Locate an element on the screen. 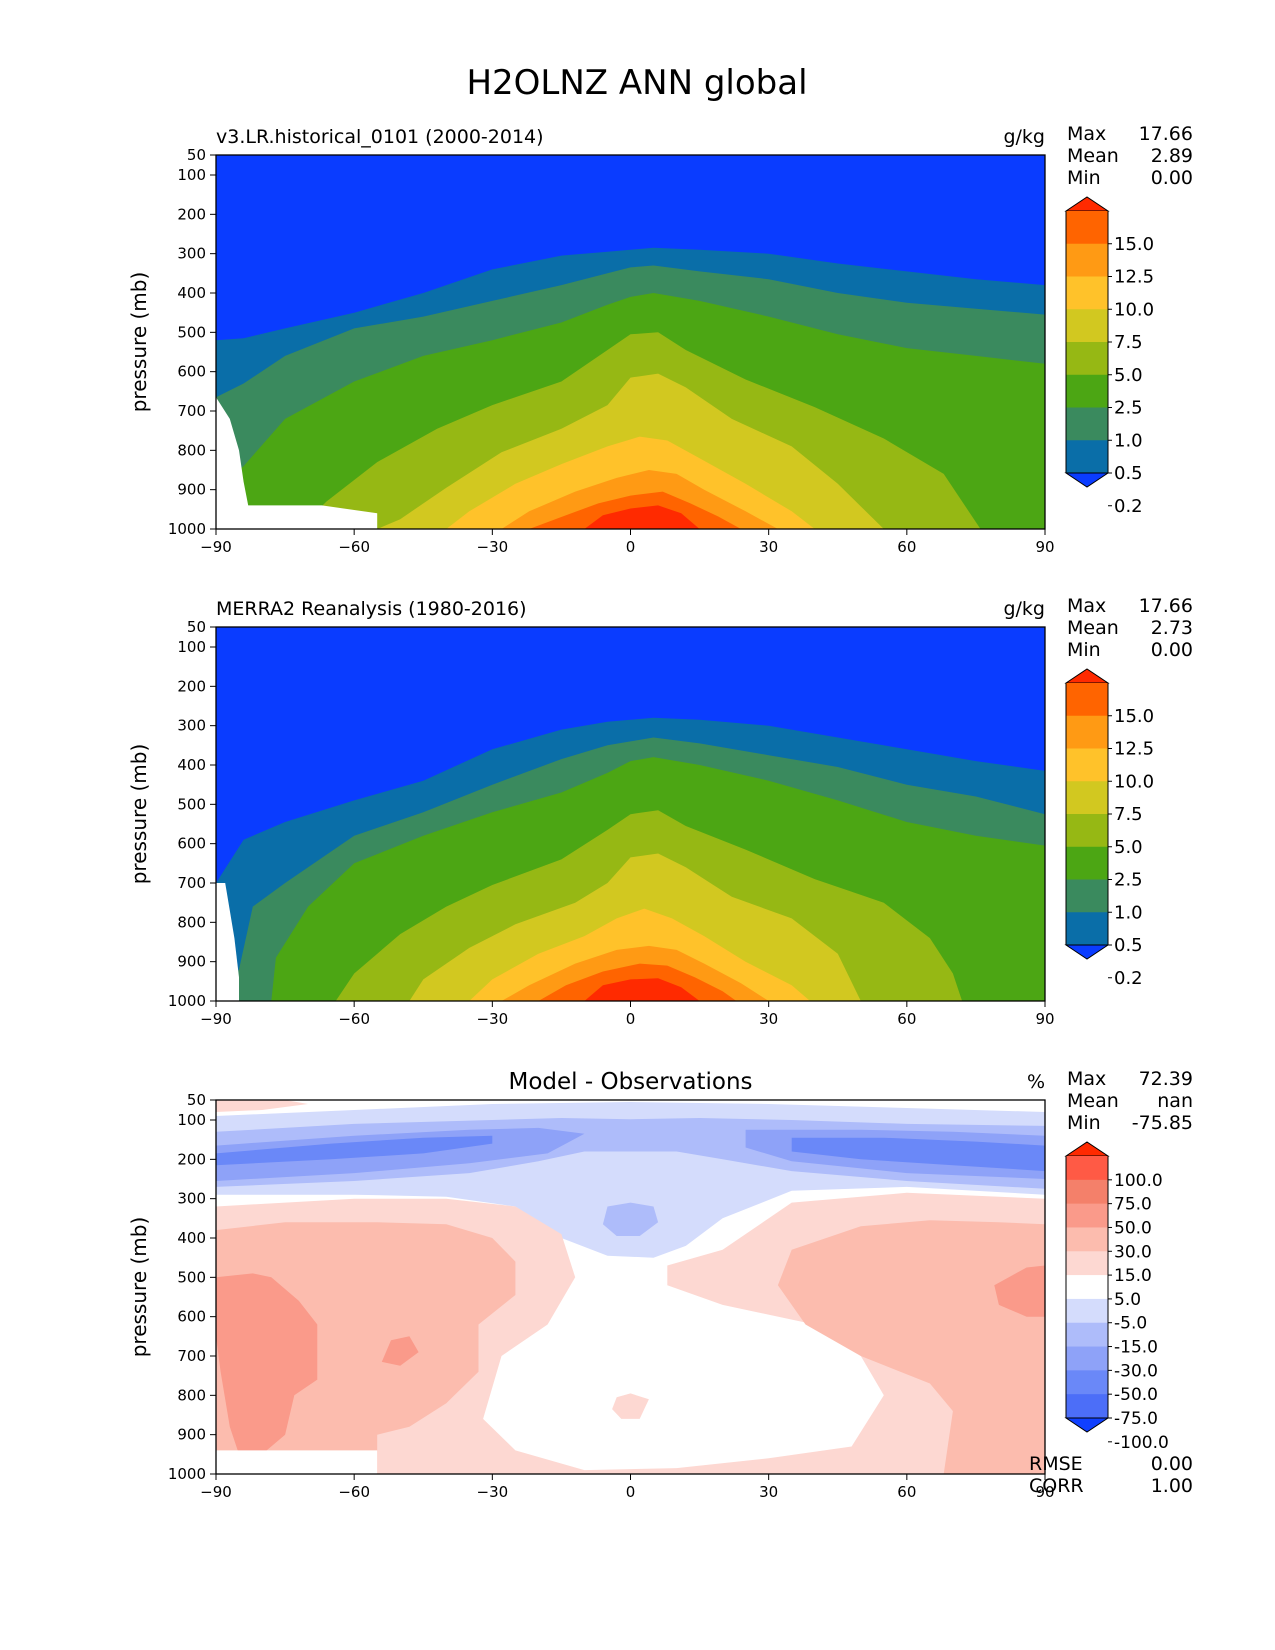 The height and width of the screenshot is (1650, 1275). stat-label: CORR is located at coordinates (1056, 1486).